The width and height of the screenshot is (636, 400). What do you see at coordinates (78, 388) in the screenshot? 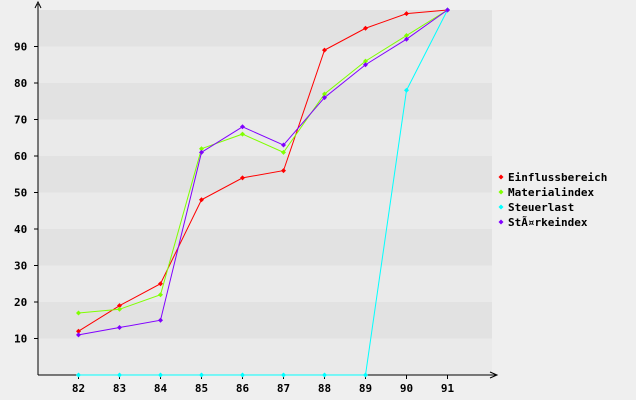
I see `x-tick-label: 82` at bounding box center [78, 388].